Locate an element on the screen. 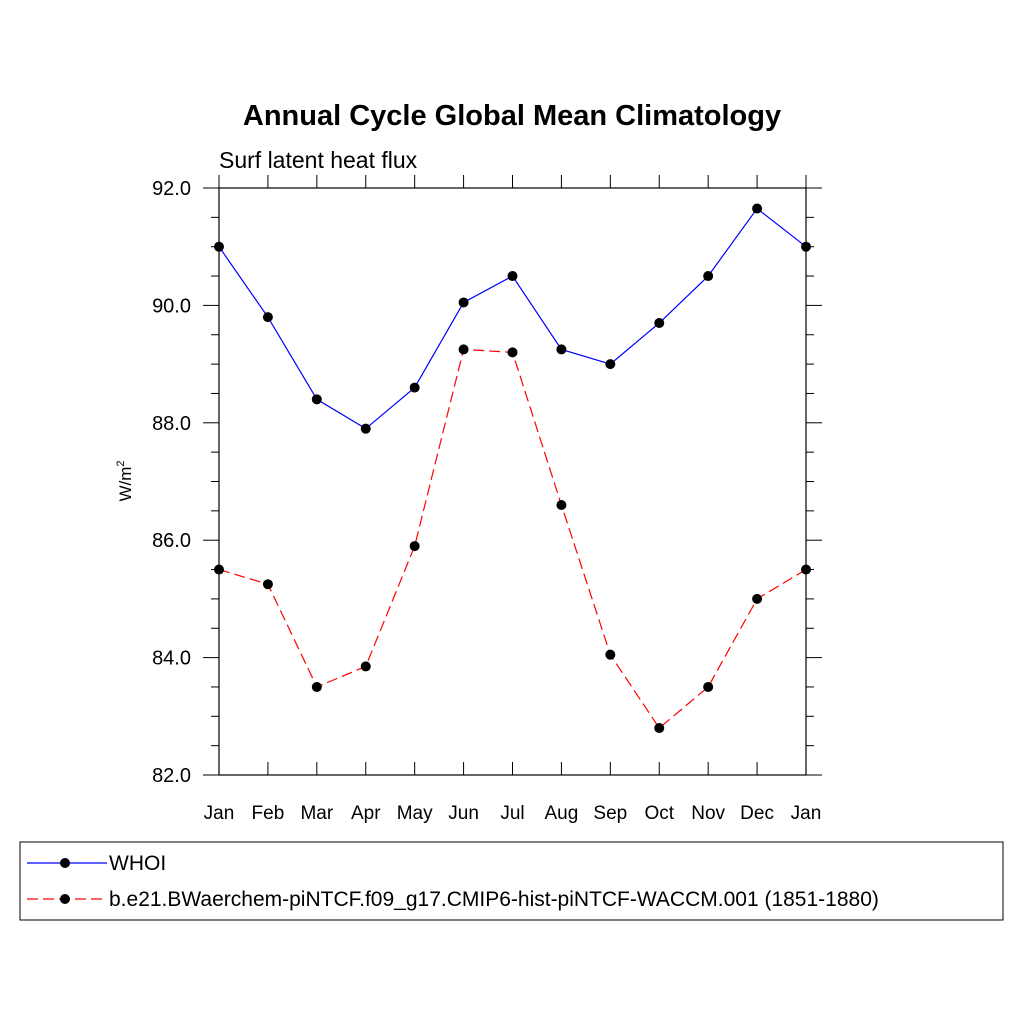 The height and width of the screenshot is (1024, 1024). x-tick-label: Sep is located at coordinates (610, 813).